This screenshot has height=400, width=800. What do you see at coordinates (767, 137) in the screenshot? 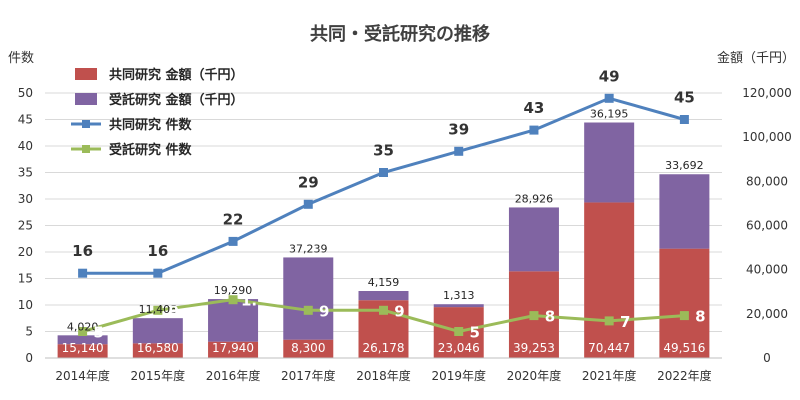
I see `right-tick-label: 100,000` at bounding box center [767, 137].